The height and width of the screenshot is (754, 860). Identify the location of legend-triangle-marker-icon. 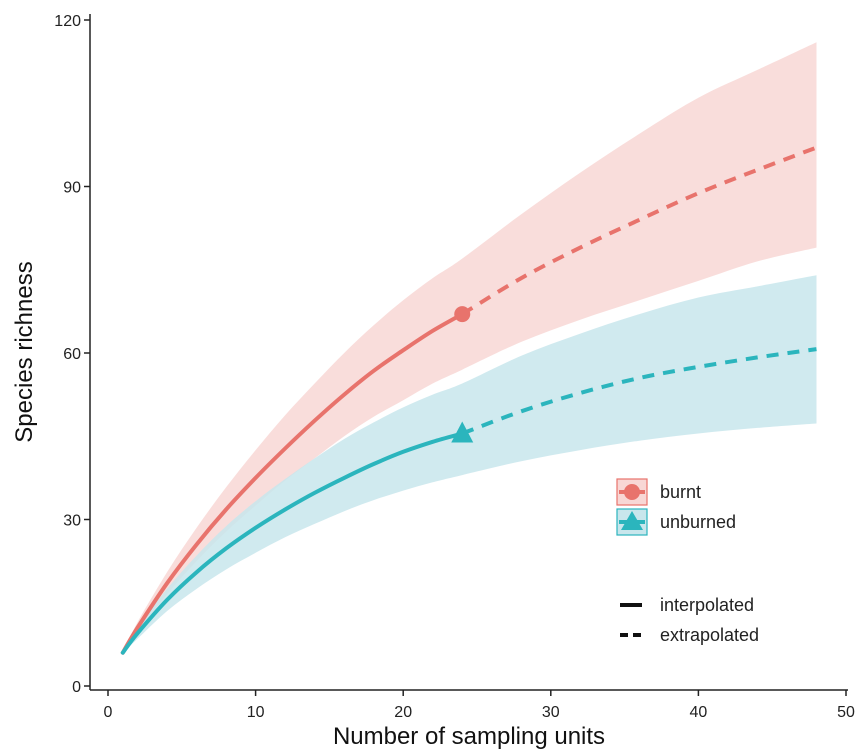
(632, 520).